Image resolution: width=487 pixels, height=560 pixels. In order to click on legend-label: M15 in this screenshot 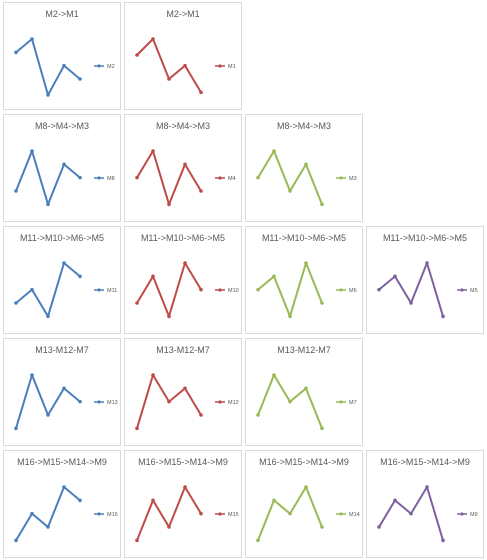, I will do `click(233, 515)`.